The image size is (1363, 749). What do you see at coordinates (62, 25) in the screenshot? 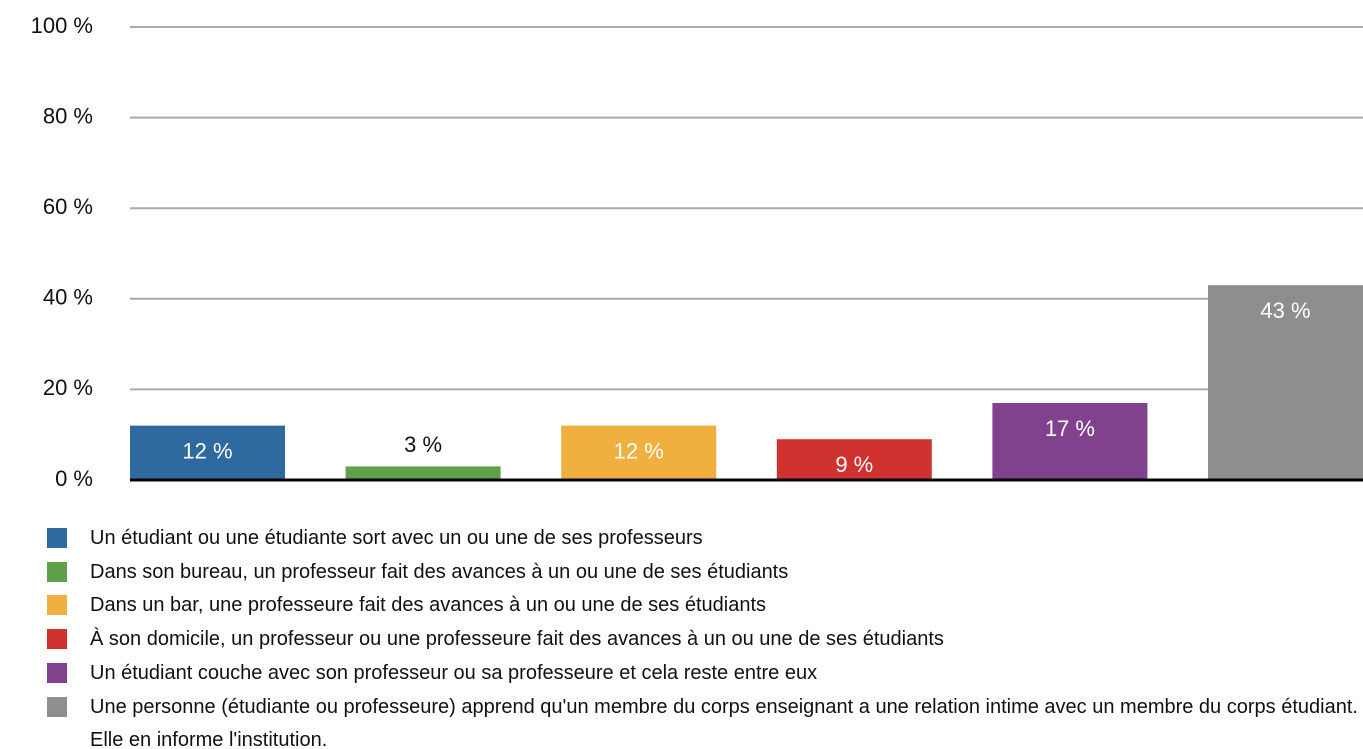
I see `y-tick-label: 100 %` at bounding box center [62, 25].